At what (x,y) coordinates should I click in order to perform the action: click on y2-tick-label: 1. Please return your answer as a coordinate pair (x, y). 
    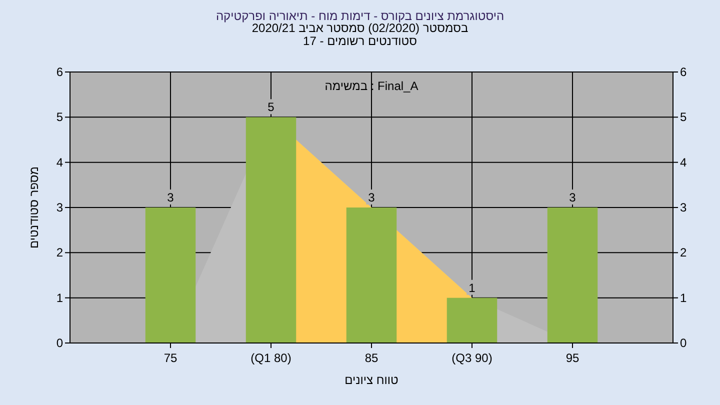
    Looking at the image, I should click on (683, 297).